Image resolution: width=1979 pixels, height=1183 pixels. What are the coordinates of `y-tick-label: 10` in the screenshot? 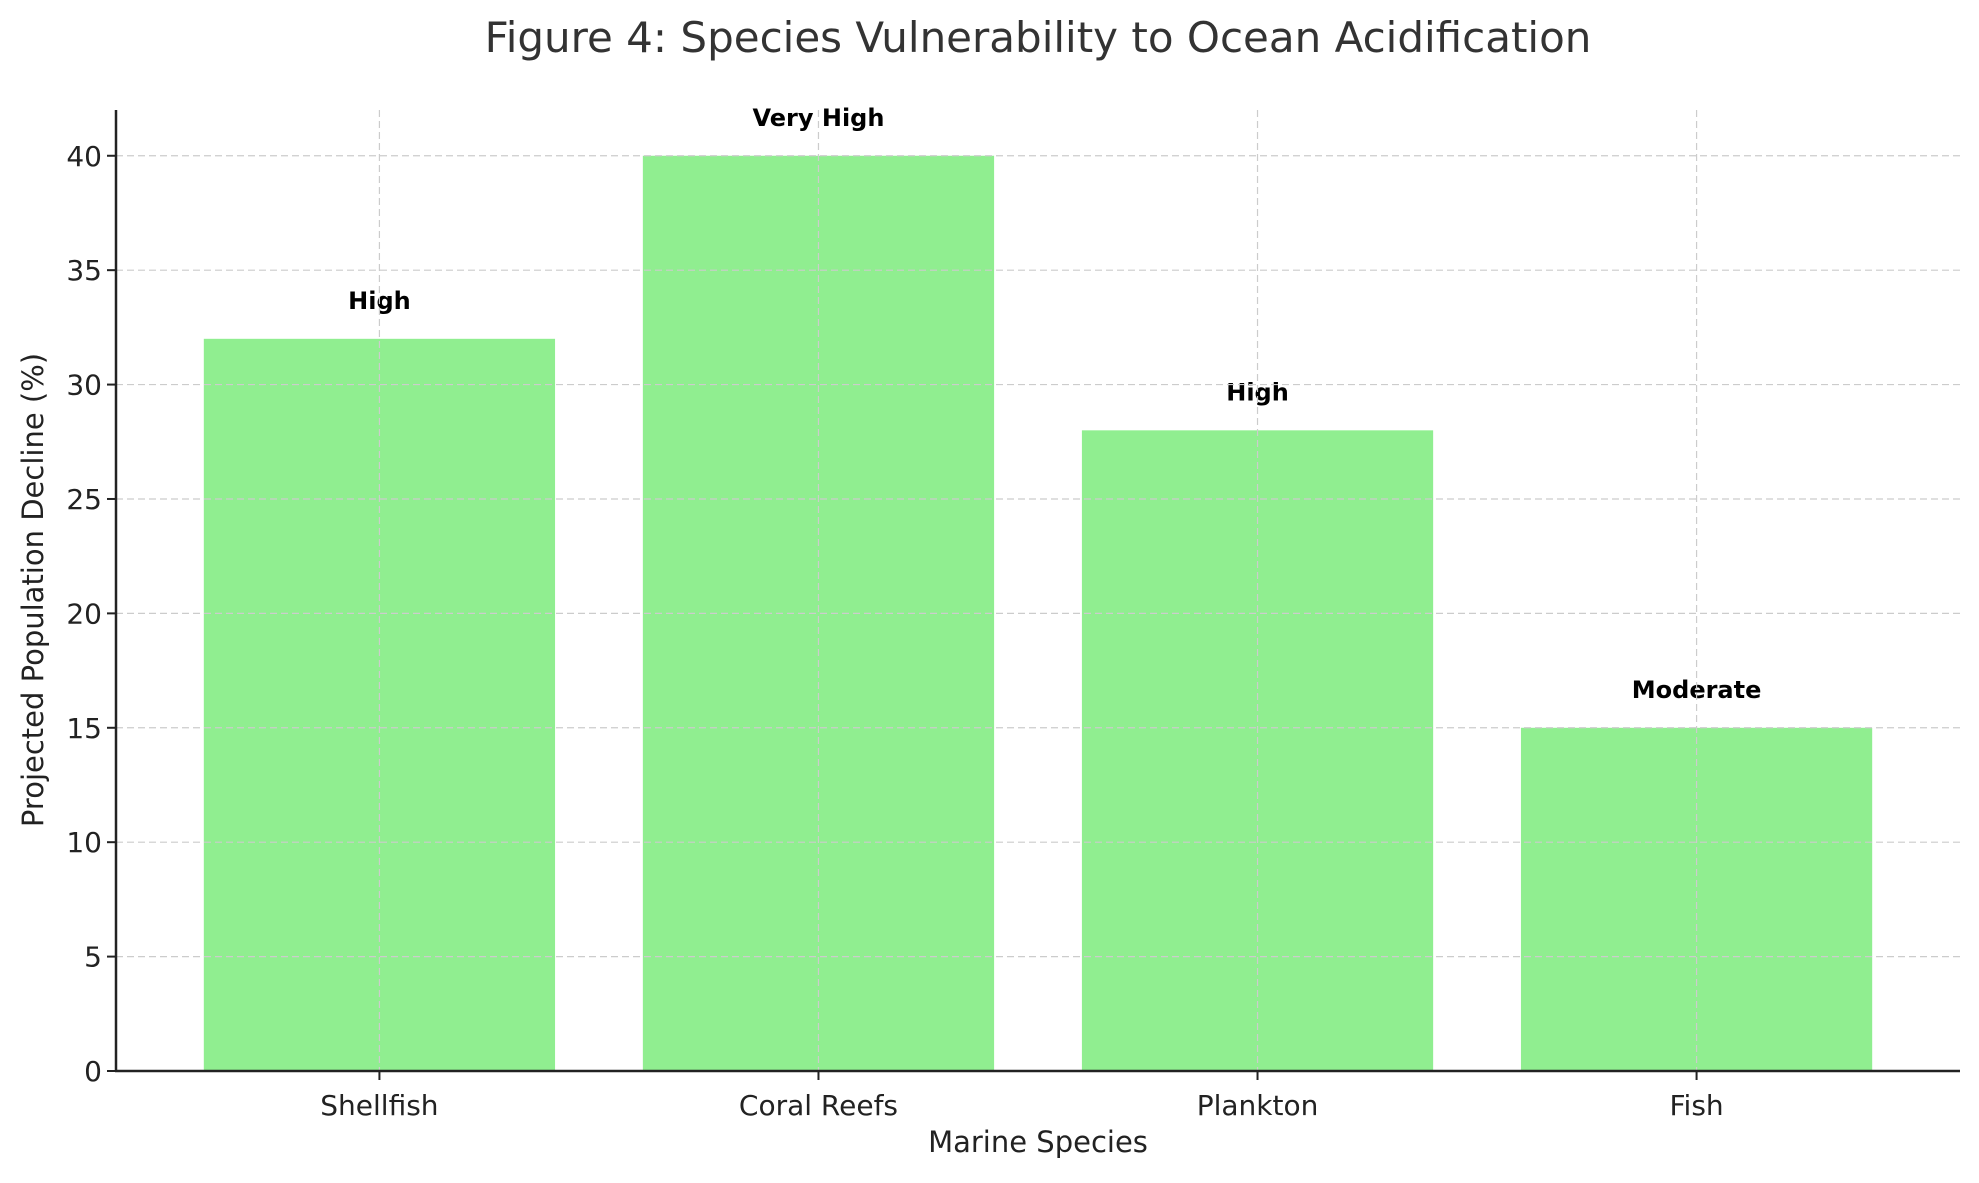 It's located at (84, 842).